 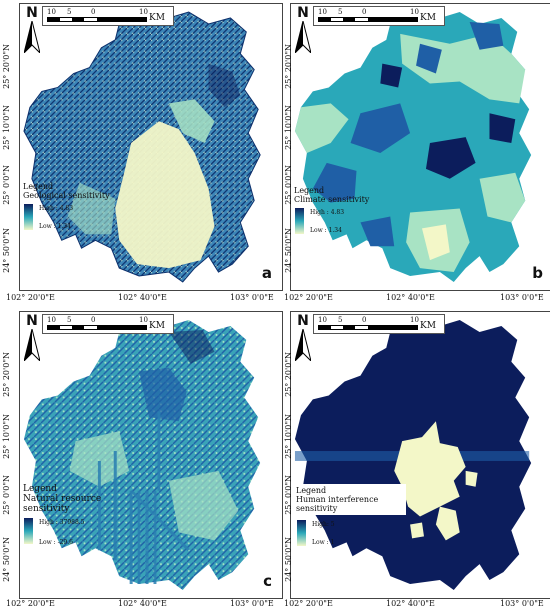 What do you see at coordinates (266, 273) in the screenshot?
I see `panel-letter: a` at bounding box center [266, 273].